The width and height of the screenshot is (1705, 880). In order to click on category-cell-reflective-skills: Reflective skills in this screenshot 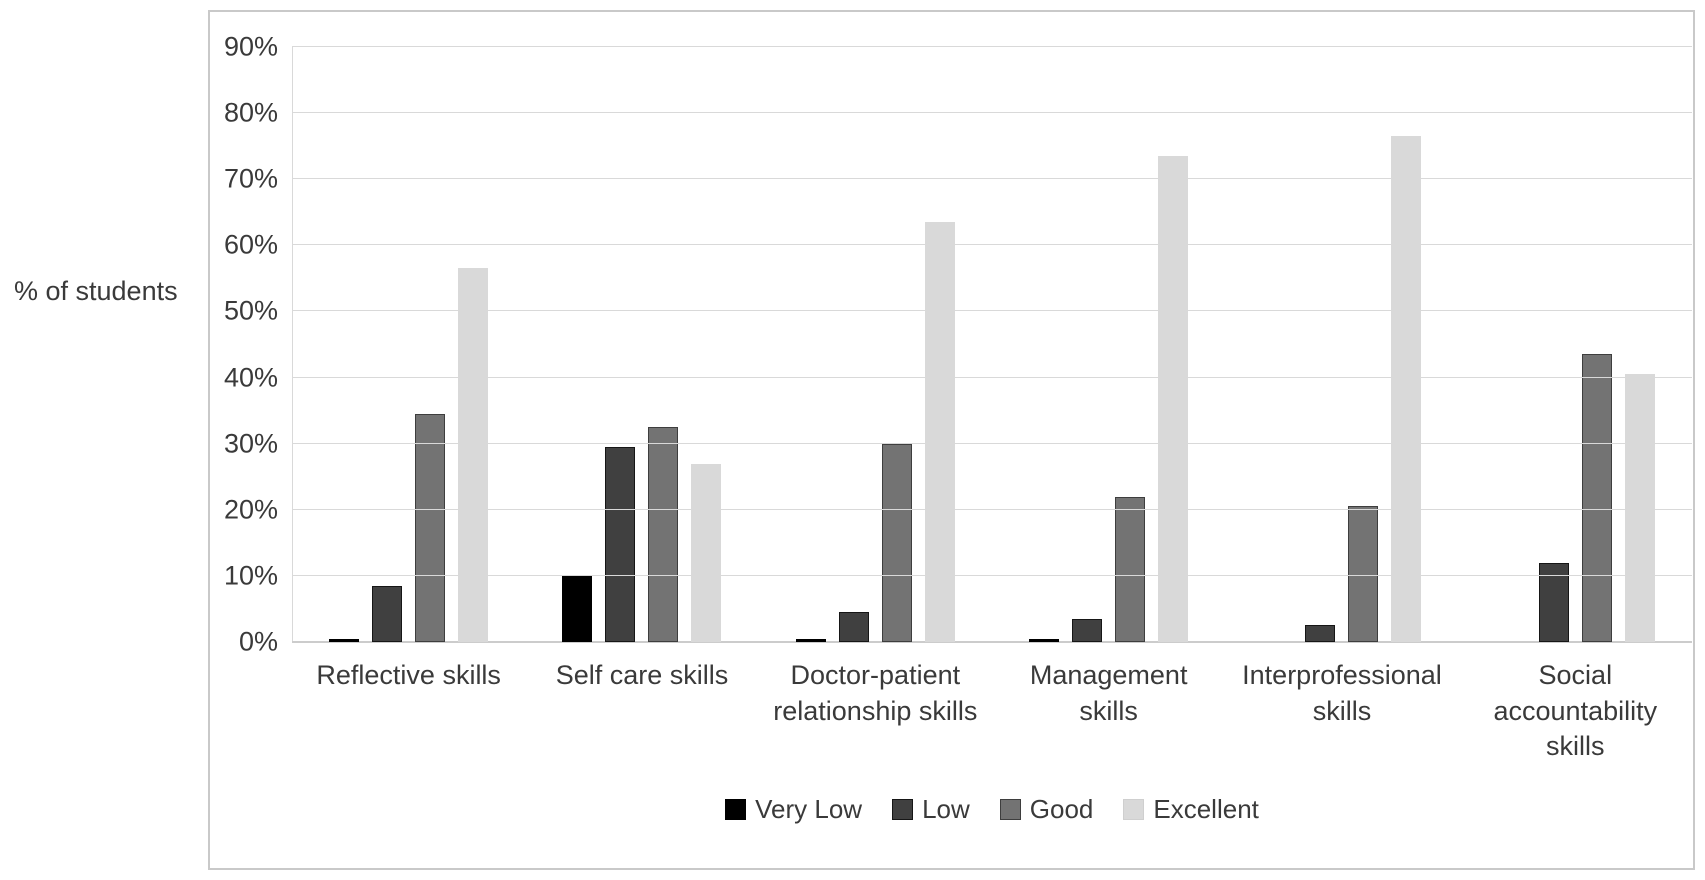, I will do `click(408, 711)`.